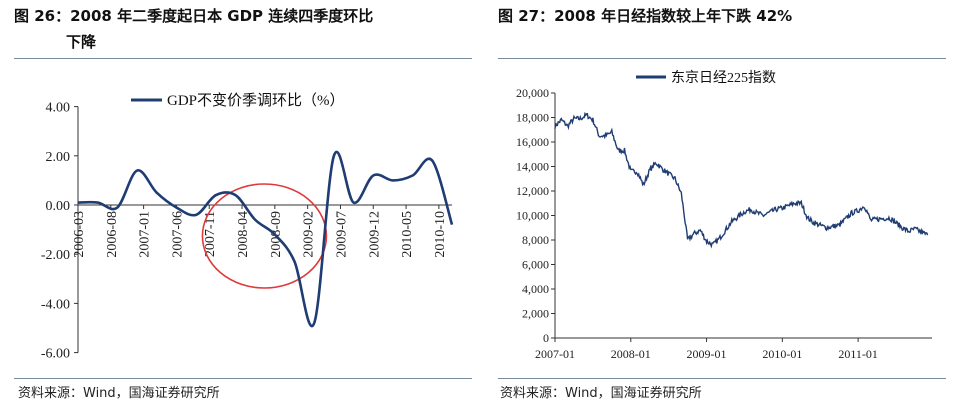  I want to click on right-y-tick-label: 8,000, so click(535, 240).